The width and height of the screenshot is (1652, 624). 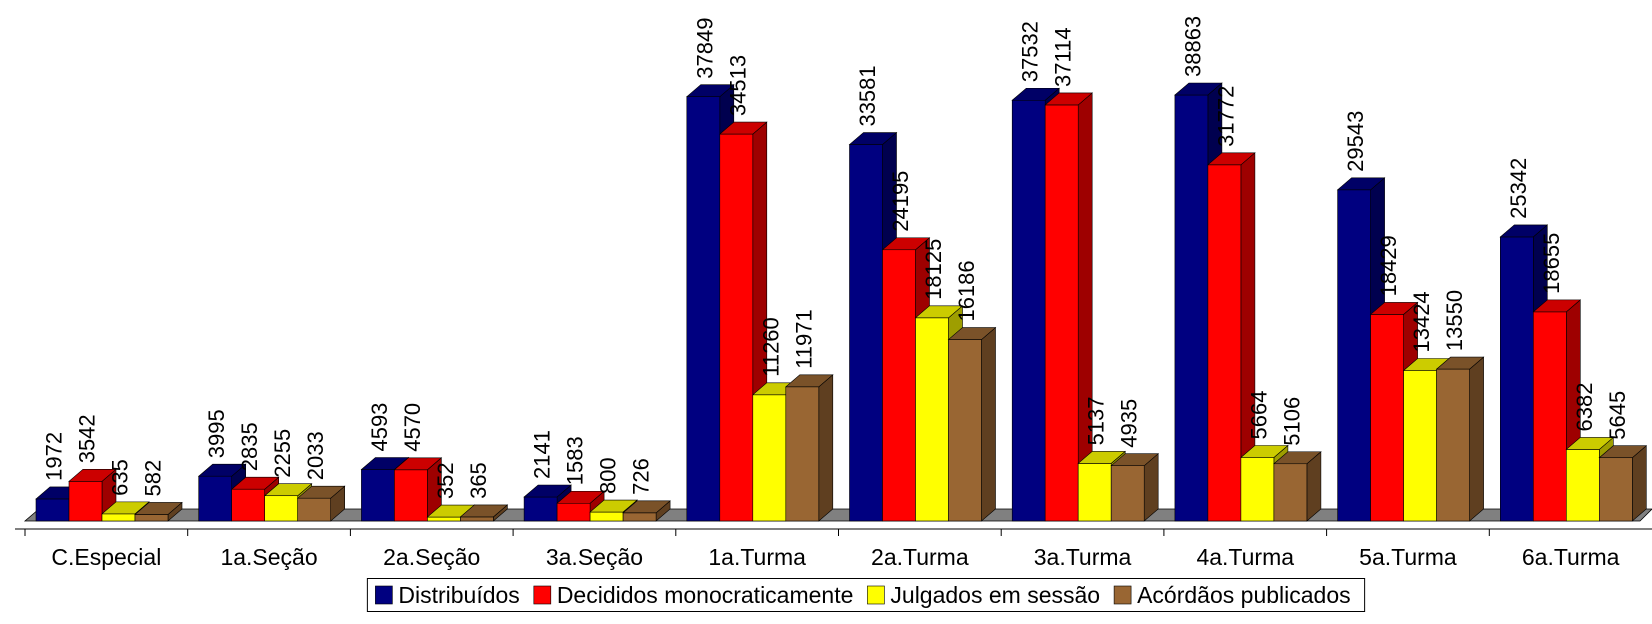 What do you see at coordinates (966, 290) in the screenshot?
I see `data-label: 16186` at bounding box center [966, 290].